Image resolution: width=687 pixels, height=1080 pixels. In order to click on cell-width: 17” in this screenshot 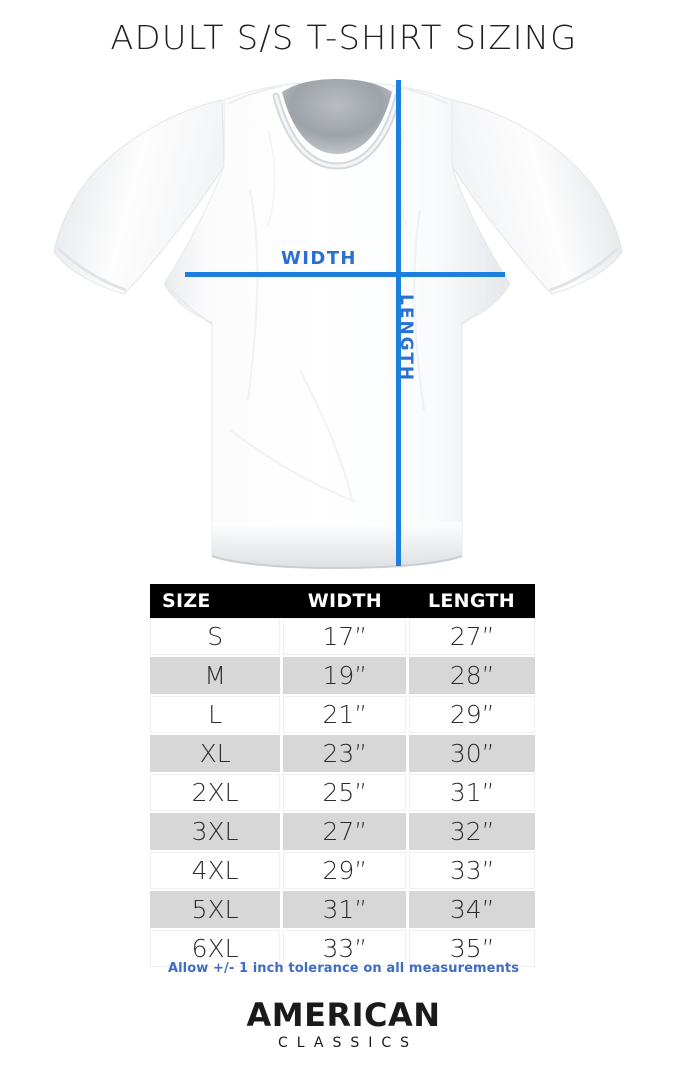, I will do `click(345, 637)`.